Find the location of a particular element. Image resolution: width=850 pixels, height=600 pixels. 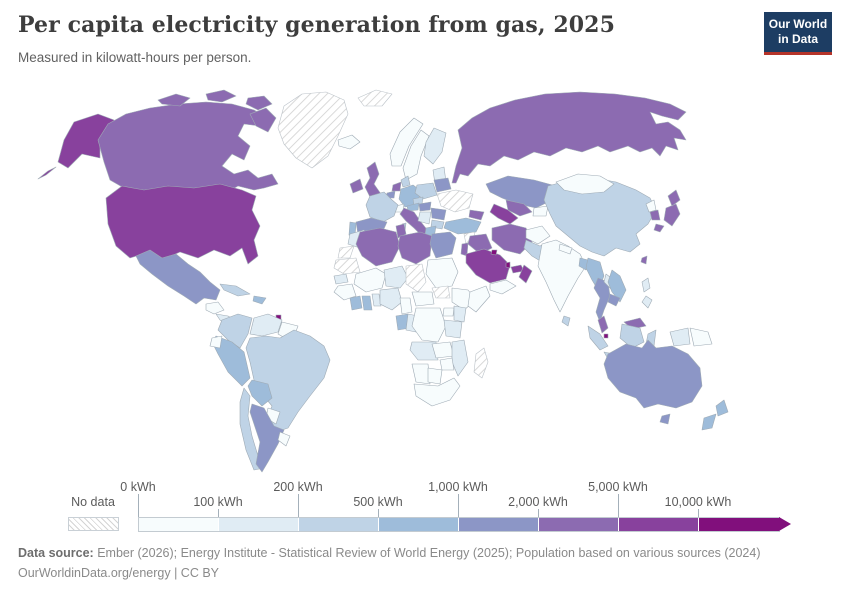

country-finland is located at coordinates (435, 146).